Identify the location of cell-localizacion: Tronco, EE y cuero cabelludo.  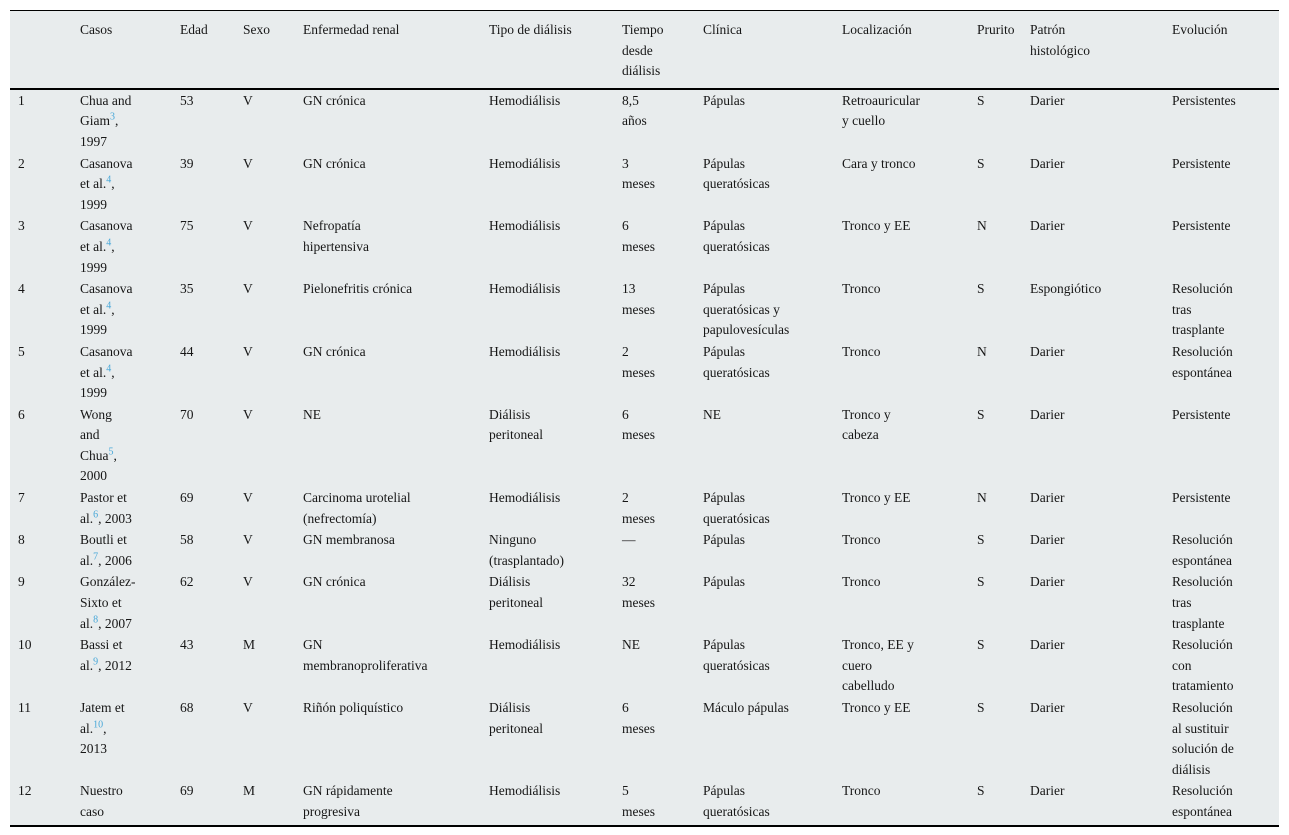
(878, 665).